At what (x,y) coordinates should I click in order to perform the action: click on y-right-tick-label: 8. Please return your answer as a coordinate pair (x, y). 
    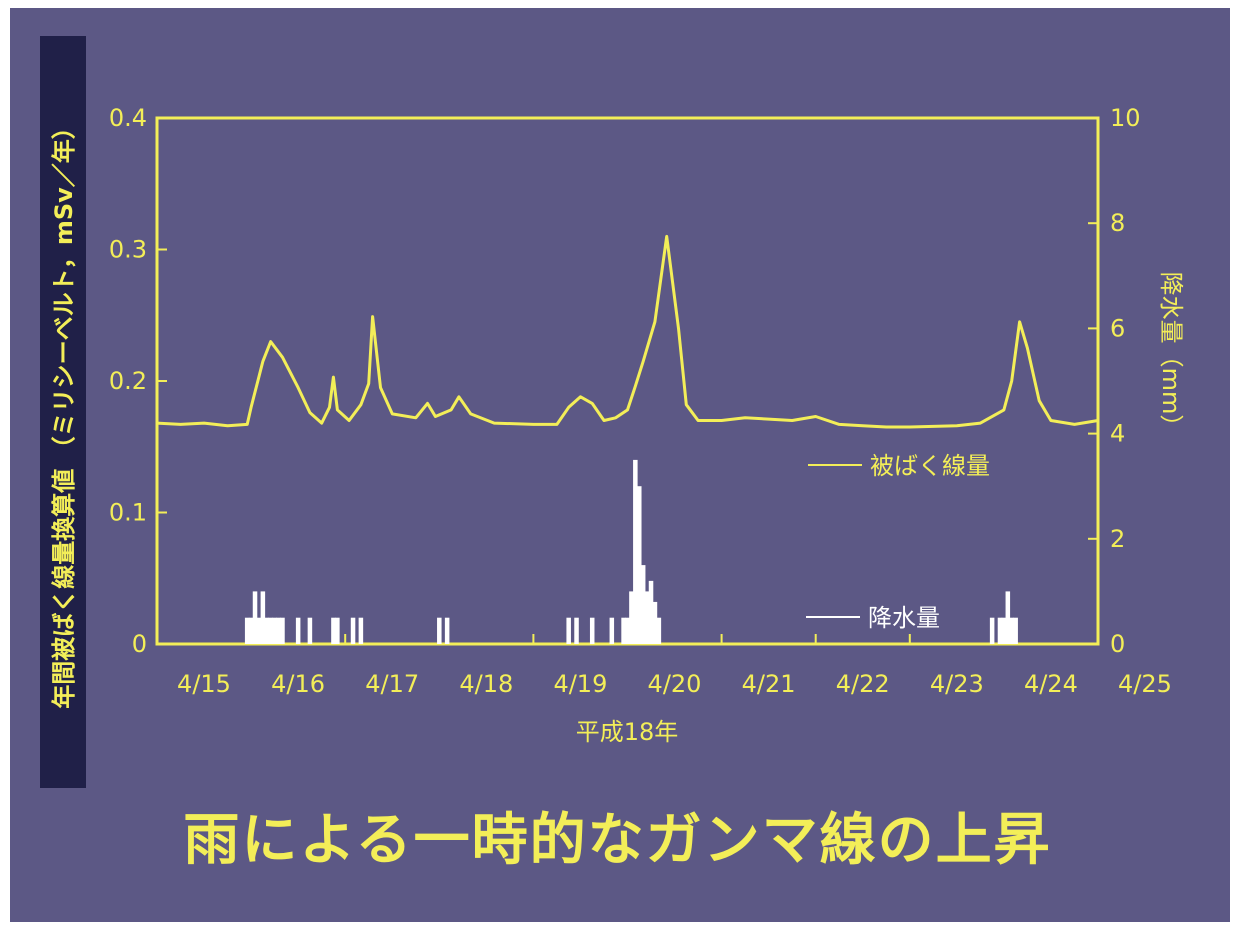
    Looking at the image, I should click on (1117, 223).